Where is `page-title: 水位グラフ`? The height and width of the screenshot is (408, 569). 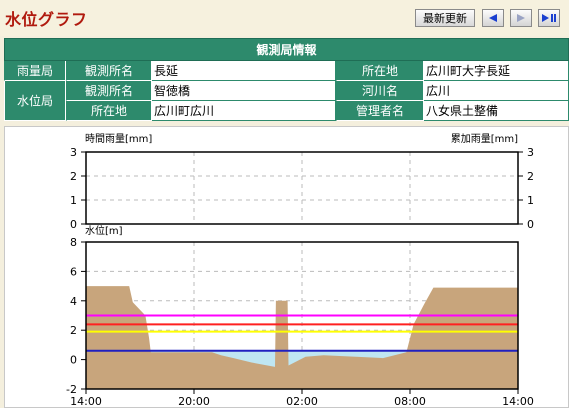 page-title: 水位グラフ is located at coordinates (46, 19).